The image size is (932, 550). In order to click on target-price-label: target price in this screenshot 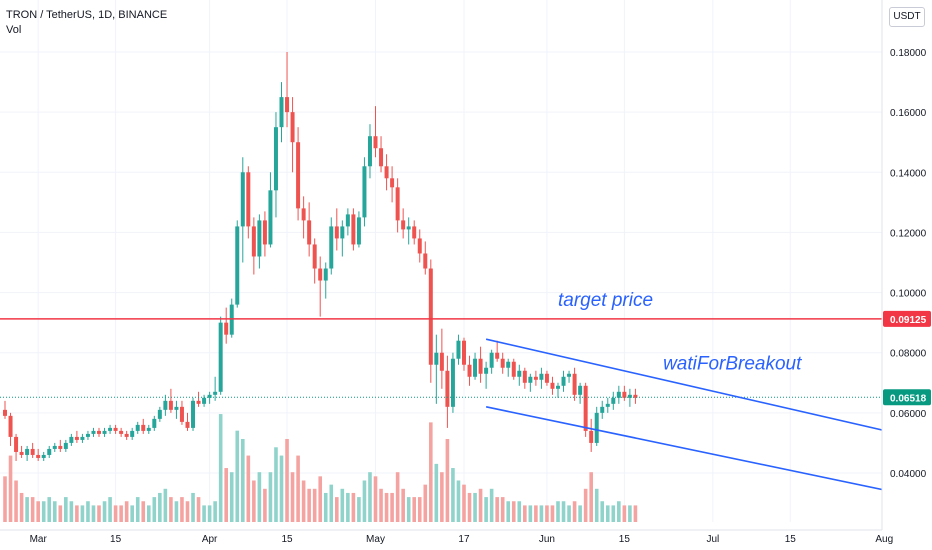, I will do `click(605, 300)`.